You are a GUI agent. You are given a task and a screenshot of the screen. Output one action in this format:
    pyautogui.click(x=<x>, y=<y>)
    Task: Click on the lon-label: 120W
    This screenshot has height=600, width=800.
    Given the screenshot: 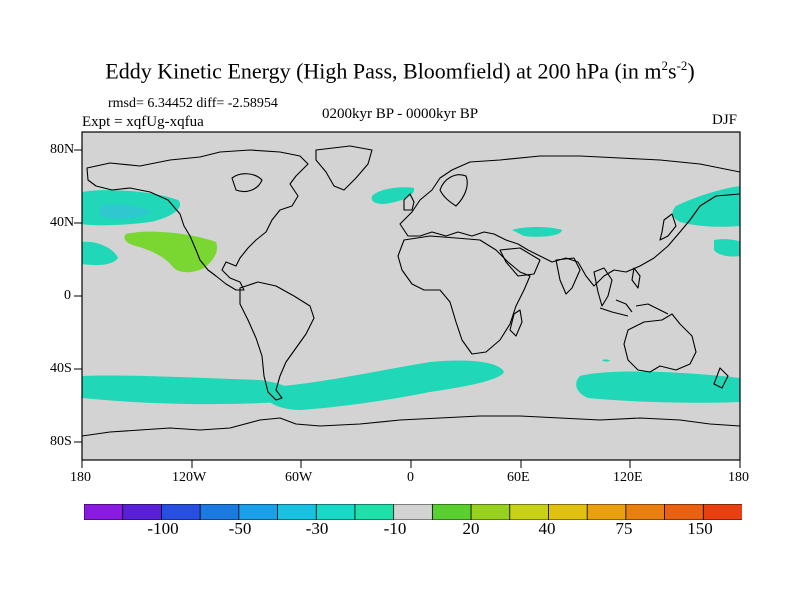 What is the action you would take?
    pyautogui.click(x=189, y=477)
    